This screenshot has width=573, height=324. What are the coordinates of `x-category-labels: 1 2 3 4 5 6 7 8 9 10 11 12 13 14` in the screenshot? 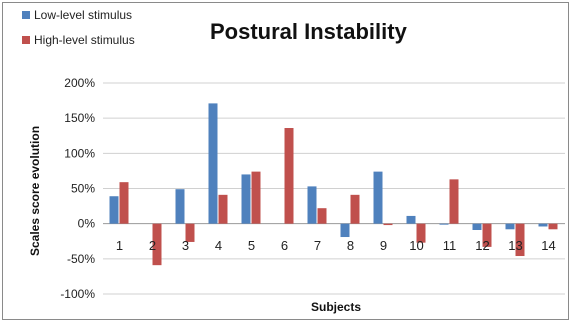 It's located at (336, 245).